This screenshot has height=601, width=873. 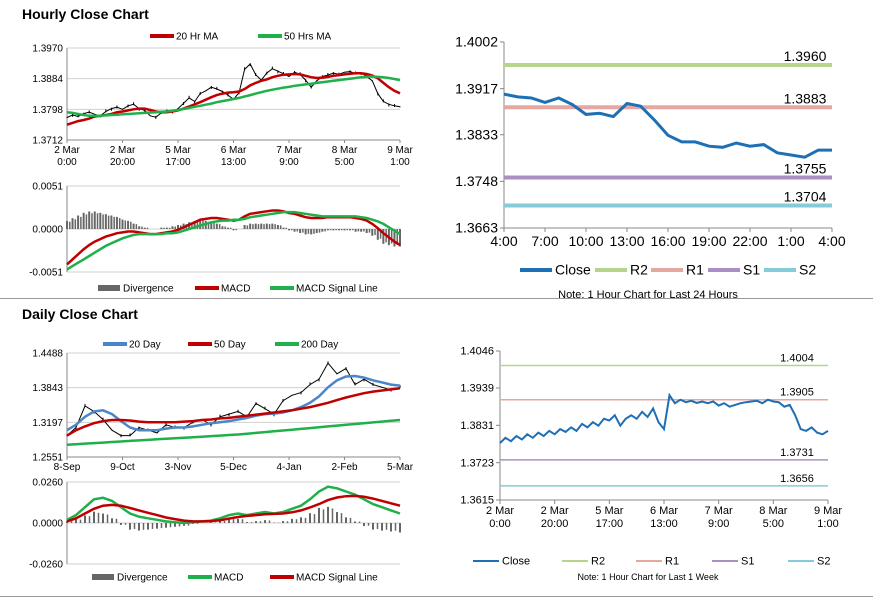 What do you see at coordinates (145, 345) in the screenshot?
I see `legend-20-day-label: 20 Day` at bounding box center [145, 345].